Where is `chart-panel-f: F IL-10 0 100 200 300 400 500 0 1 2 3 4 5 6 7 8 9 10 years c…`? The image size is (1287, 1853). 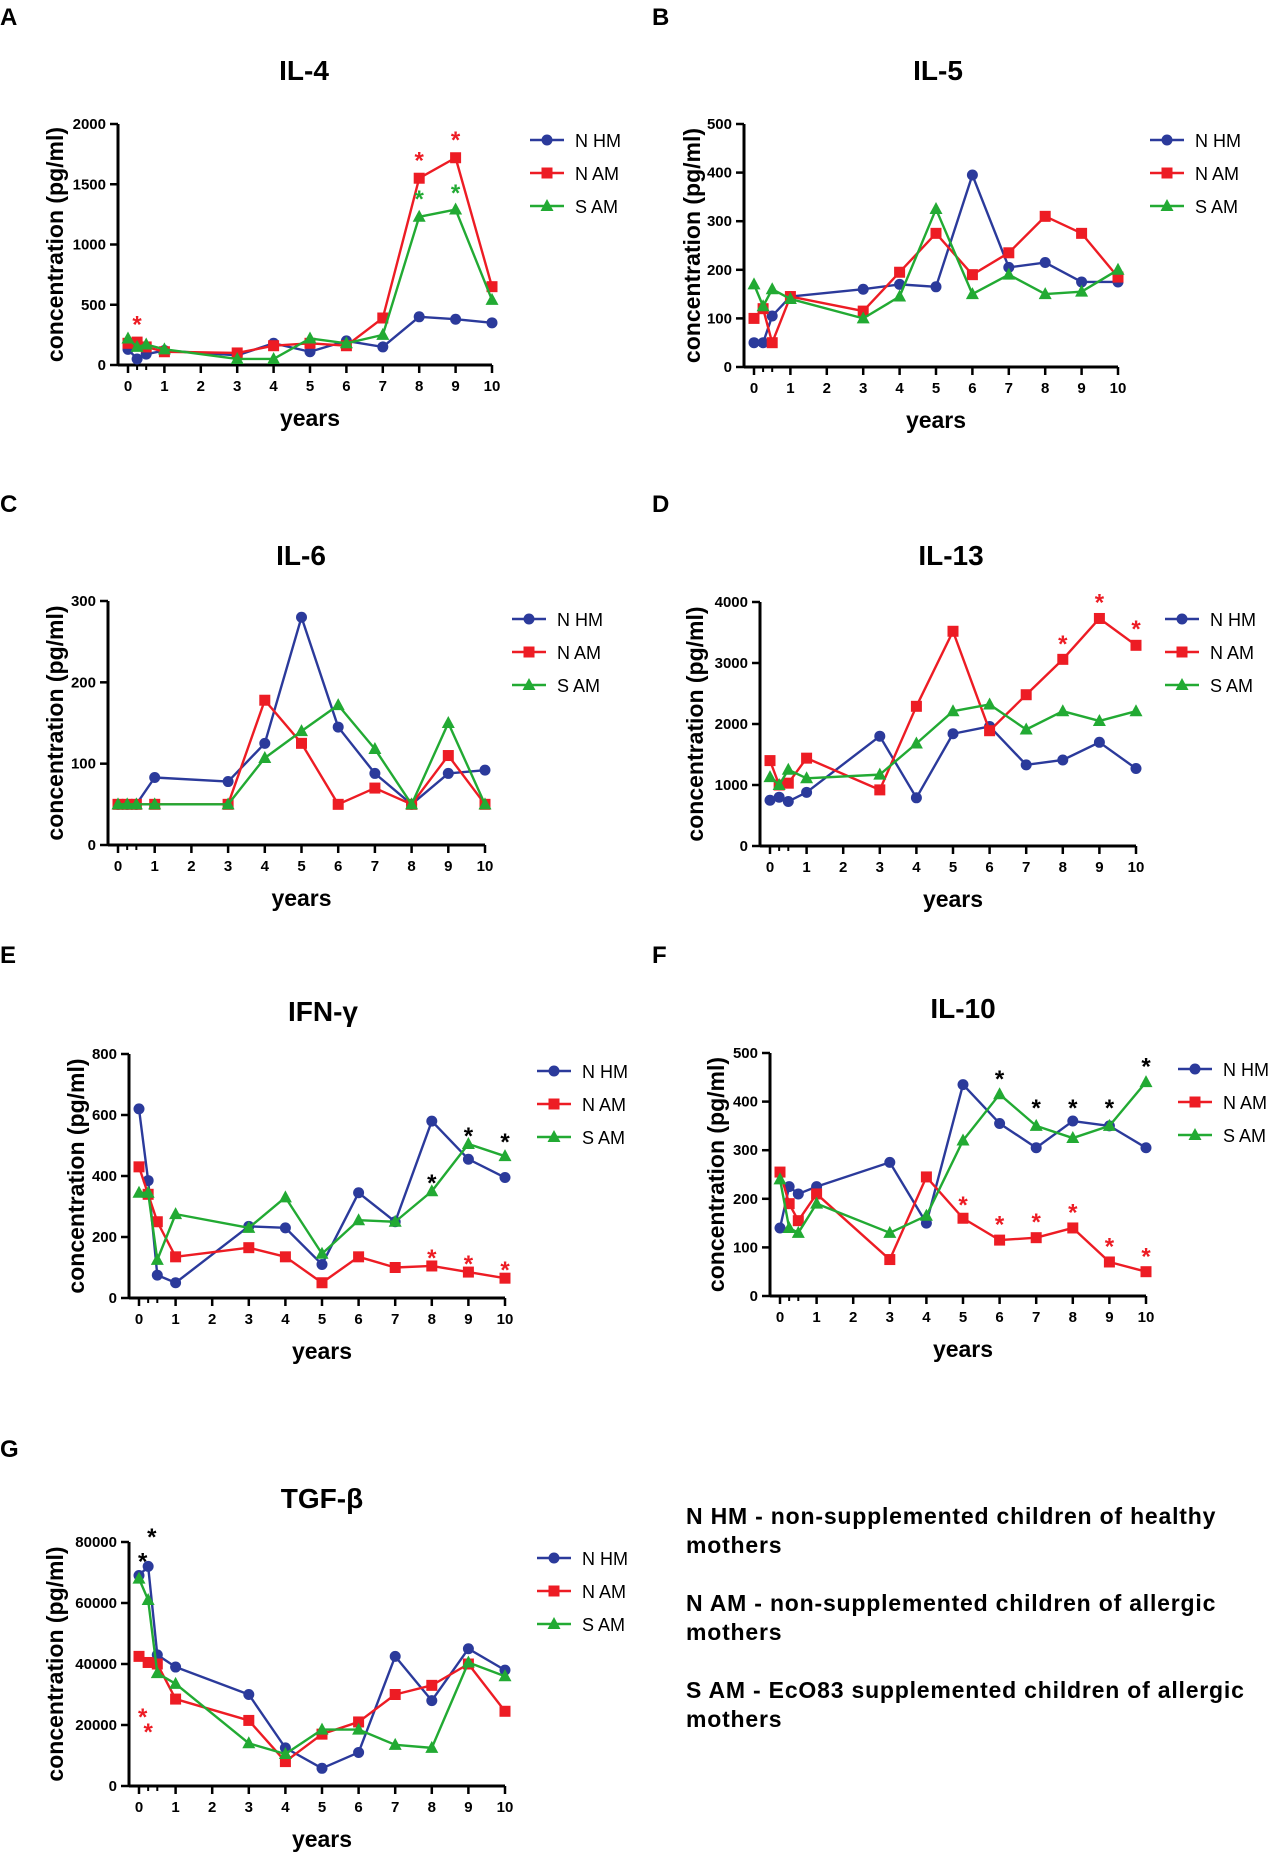 chart-panel-f: F IL-10 0 100 200 300 400 500 0 1 2 3 4 5 6 7 8 9 10 years c… is located at coordinates (960, 1152).